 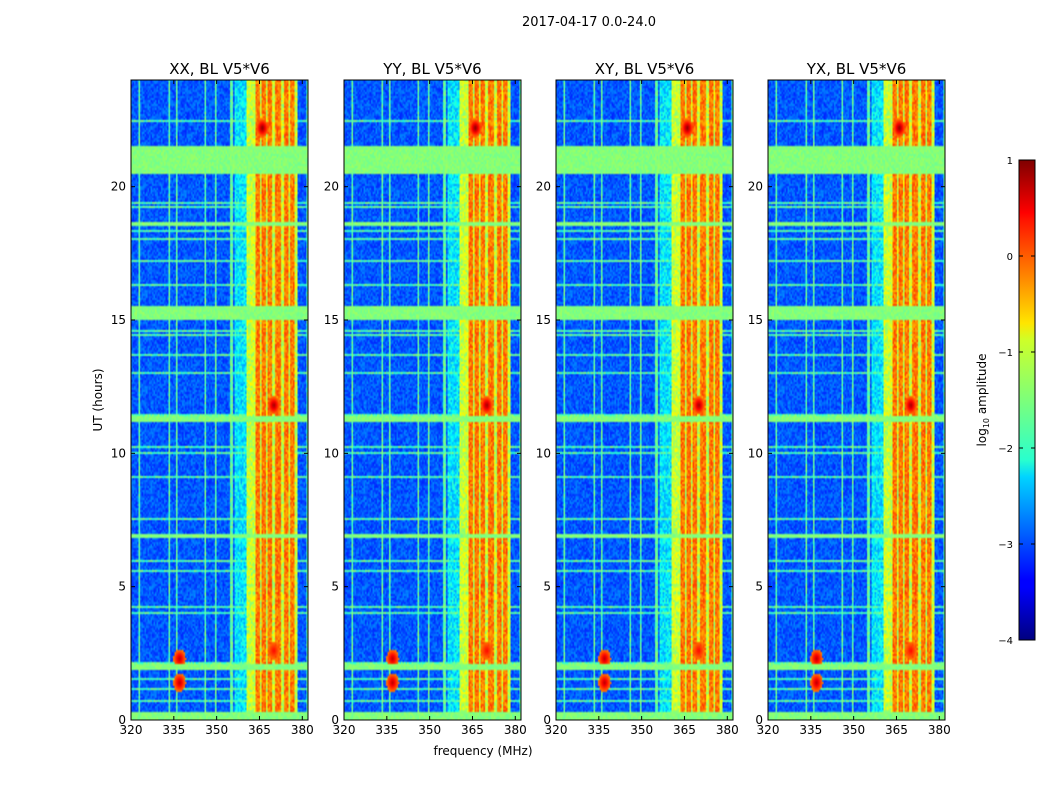 I want to click on panel-title: XX, BL V5*V6, so click(x=219, y=69).